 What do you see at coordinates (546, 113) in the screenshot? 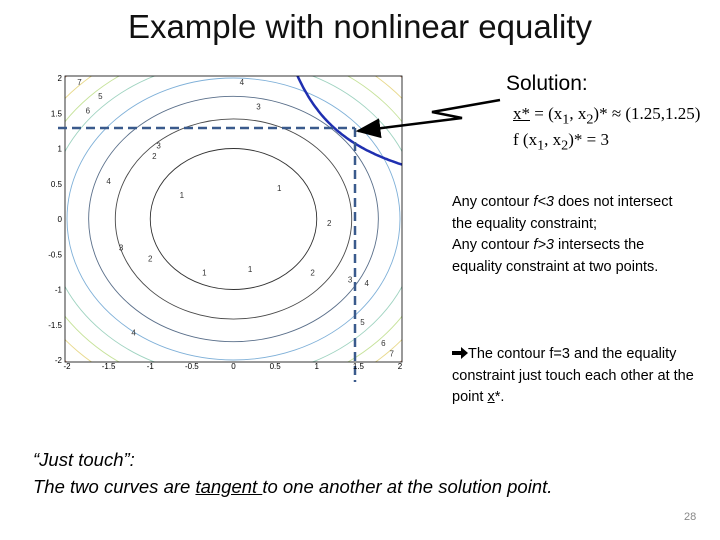
I see `formula-part: = (x` at bounding box center [546, 113].